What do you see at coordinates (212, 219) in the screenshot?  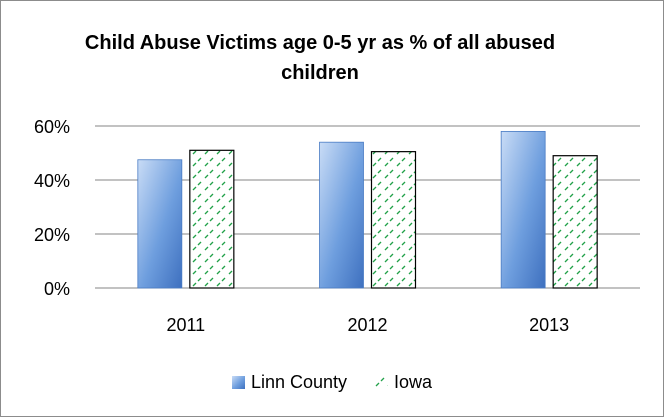 I see `bar-iowa-2011` at bounding box center [212, 219].